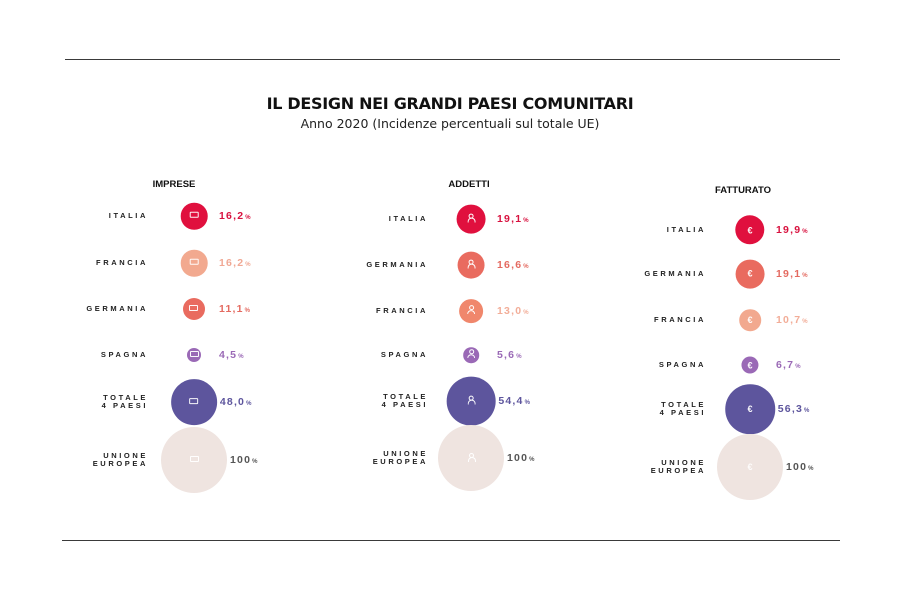  Describe the element at coordinates (510, 311) in the screenshot. I see `value-number: 13,0` at that location.